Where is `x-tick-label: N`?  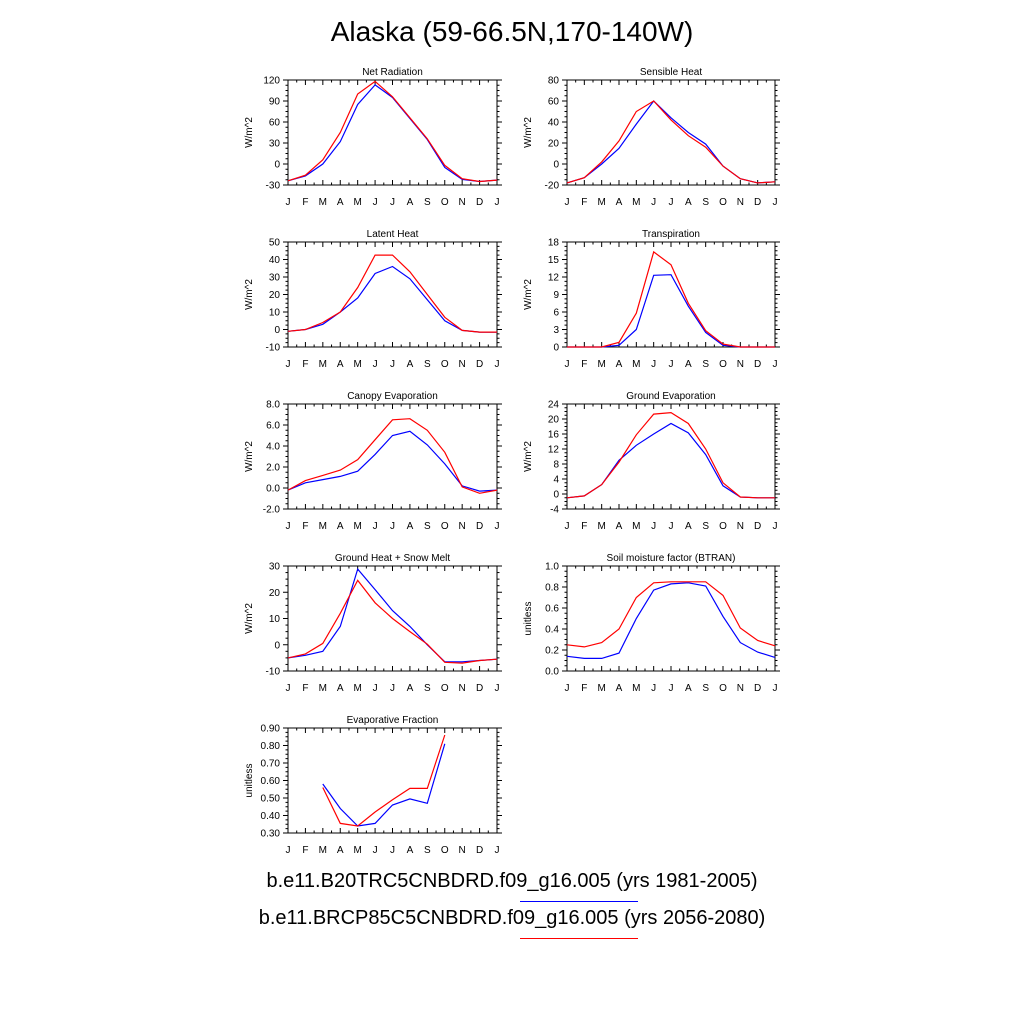 x-tick-label: N is located at coordinates (740, 364).